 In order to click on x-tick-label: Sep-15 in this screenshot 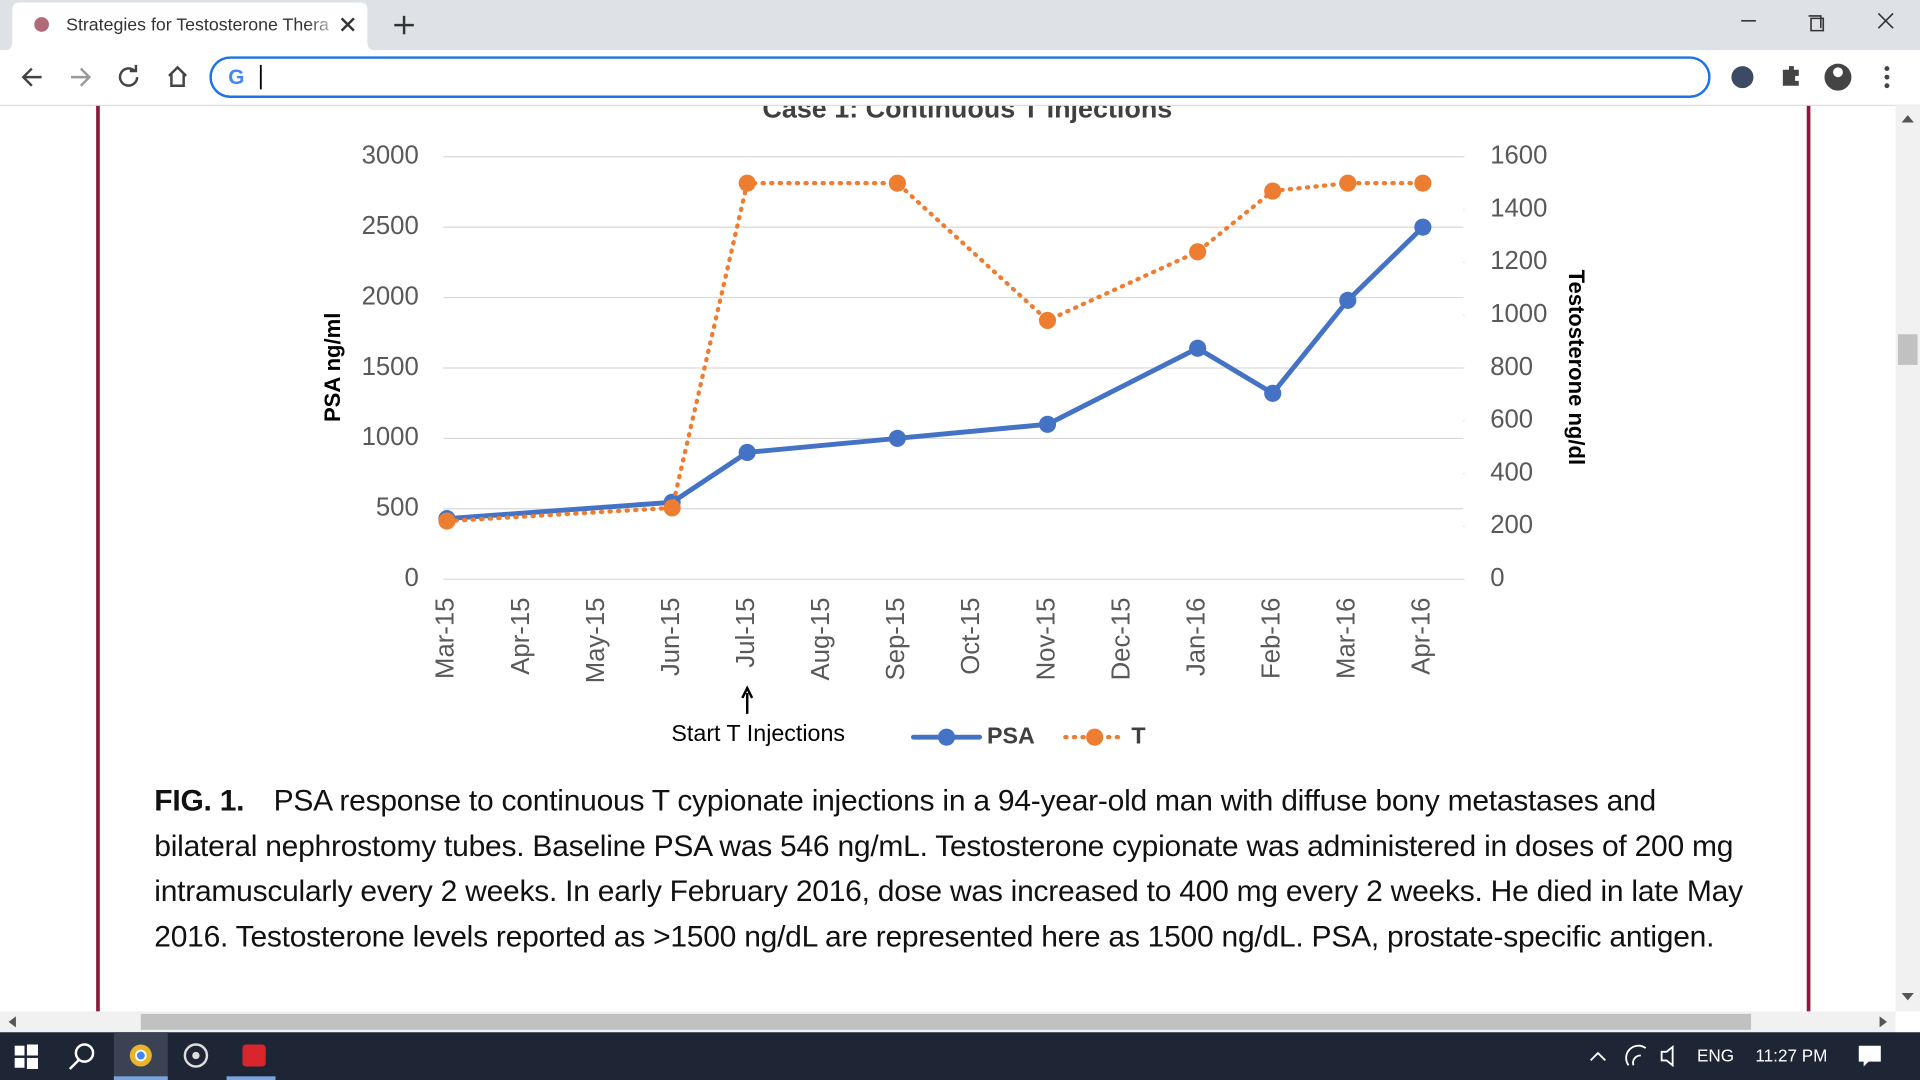, I will do `click(896, 639)`.